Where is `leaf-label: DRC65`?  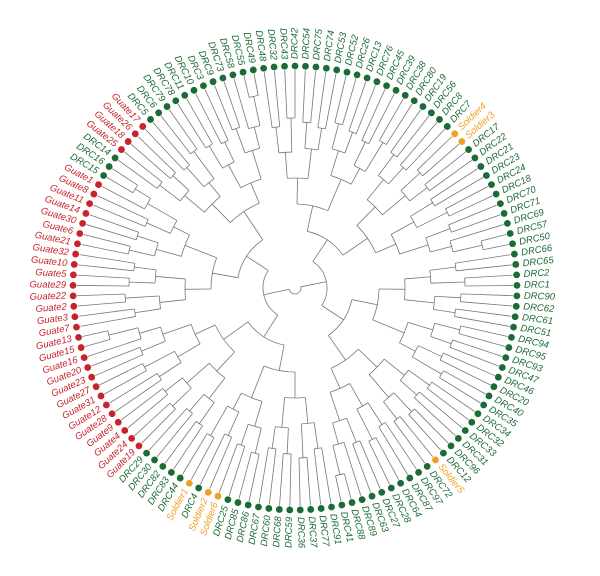 leaf-label: DRC65 is located at coordinates (538, 262).